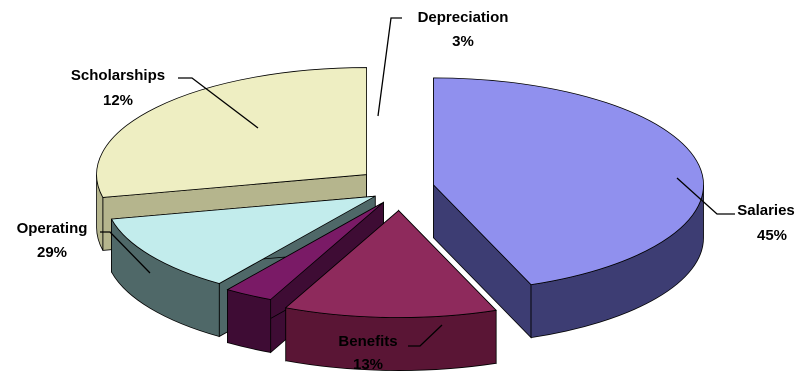 The image size is (809, 373). I want to click on slice-scholarships-top, so click(243, 239).